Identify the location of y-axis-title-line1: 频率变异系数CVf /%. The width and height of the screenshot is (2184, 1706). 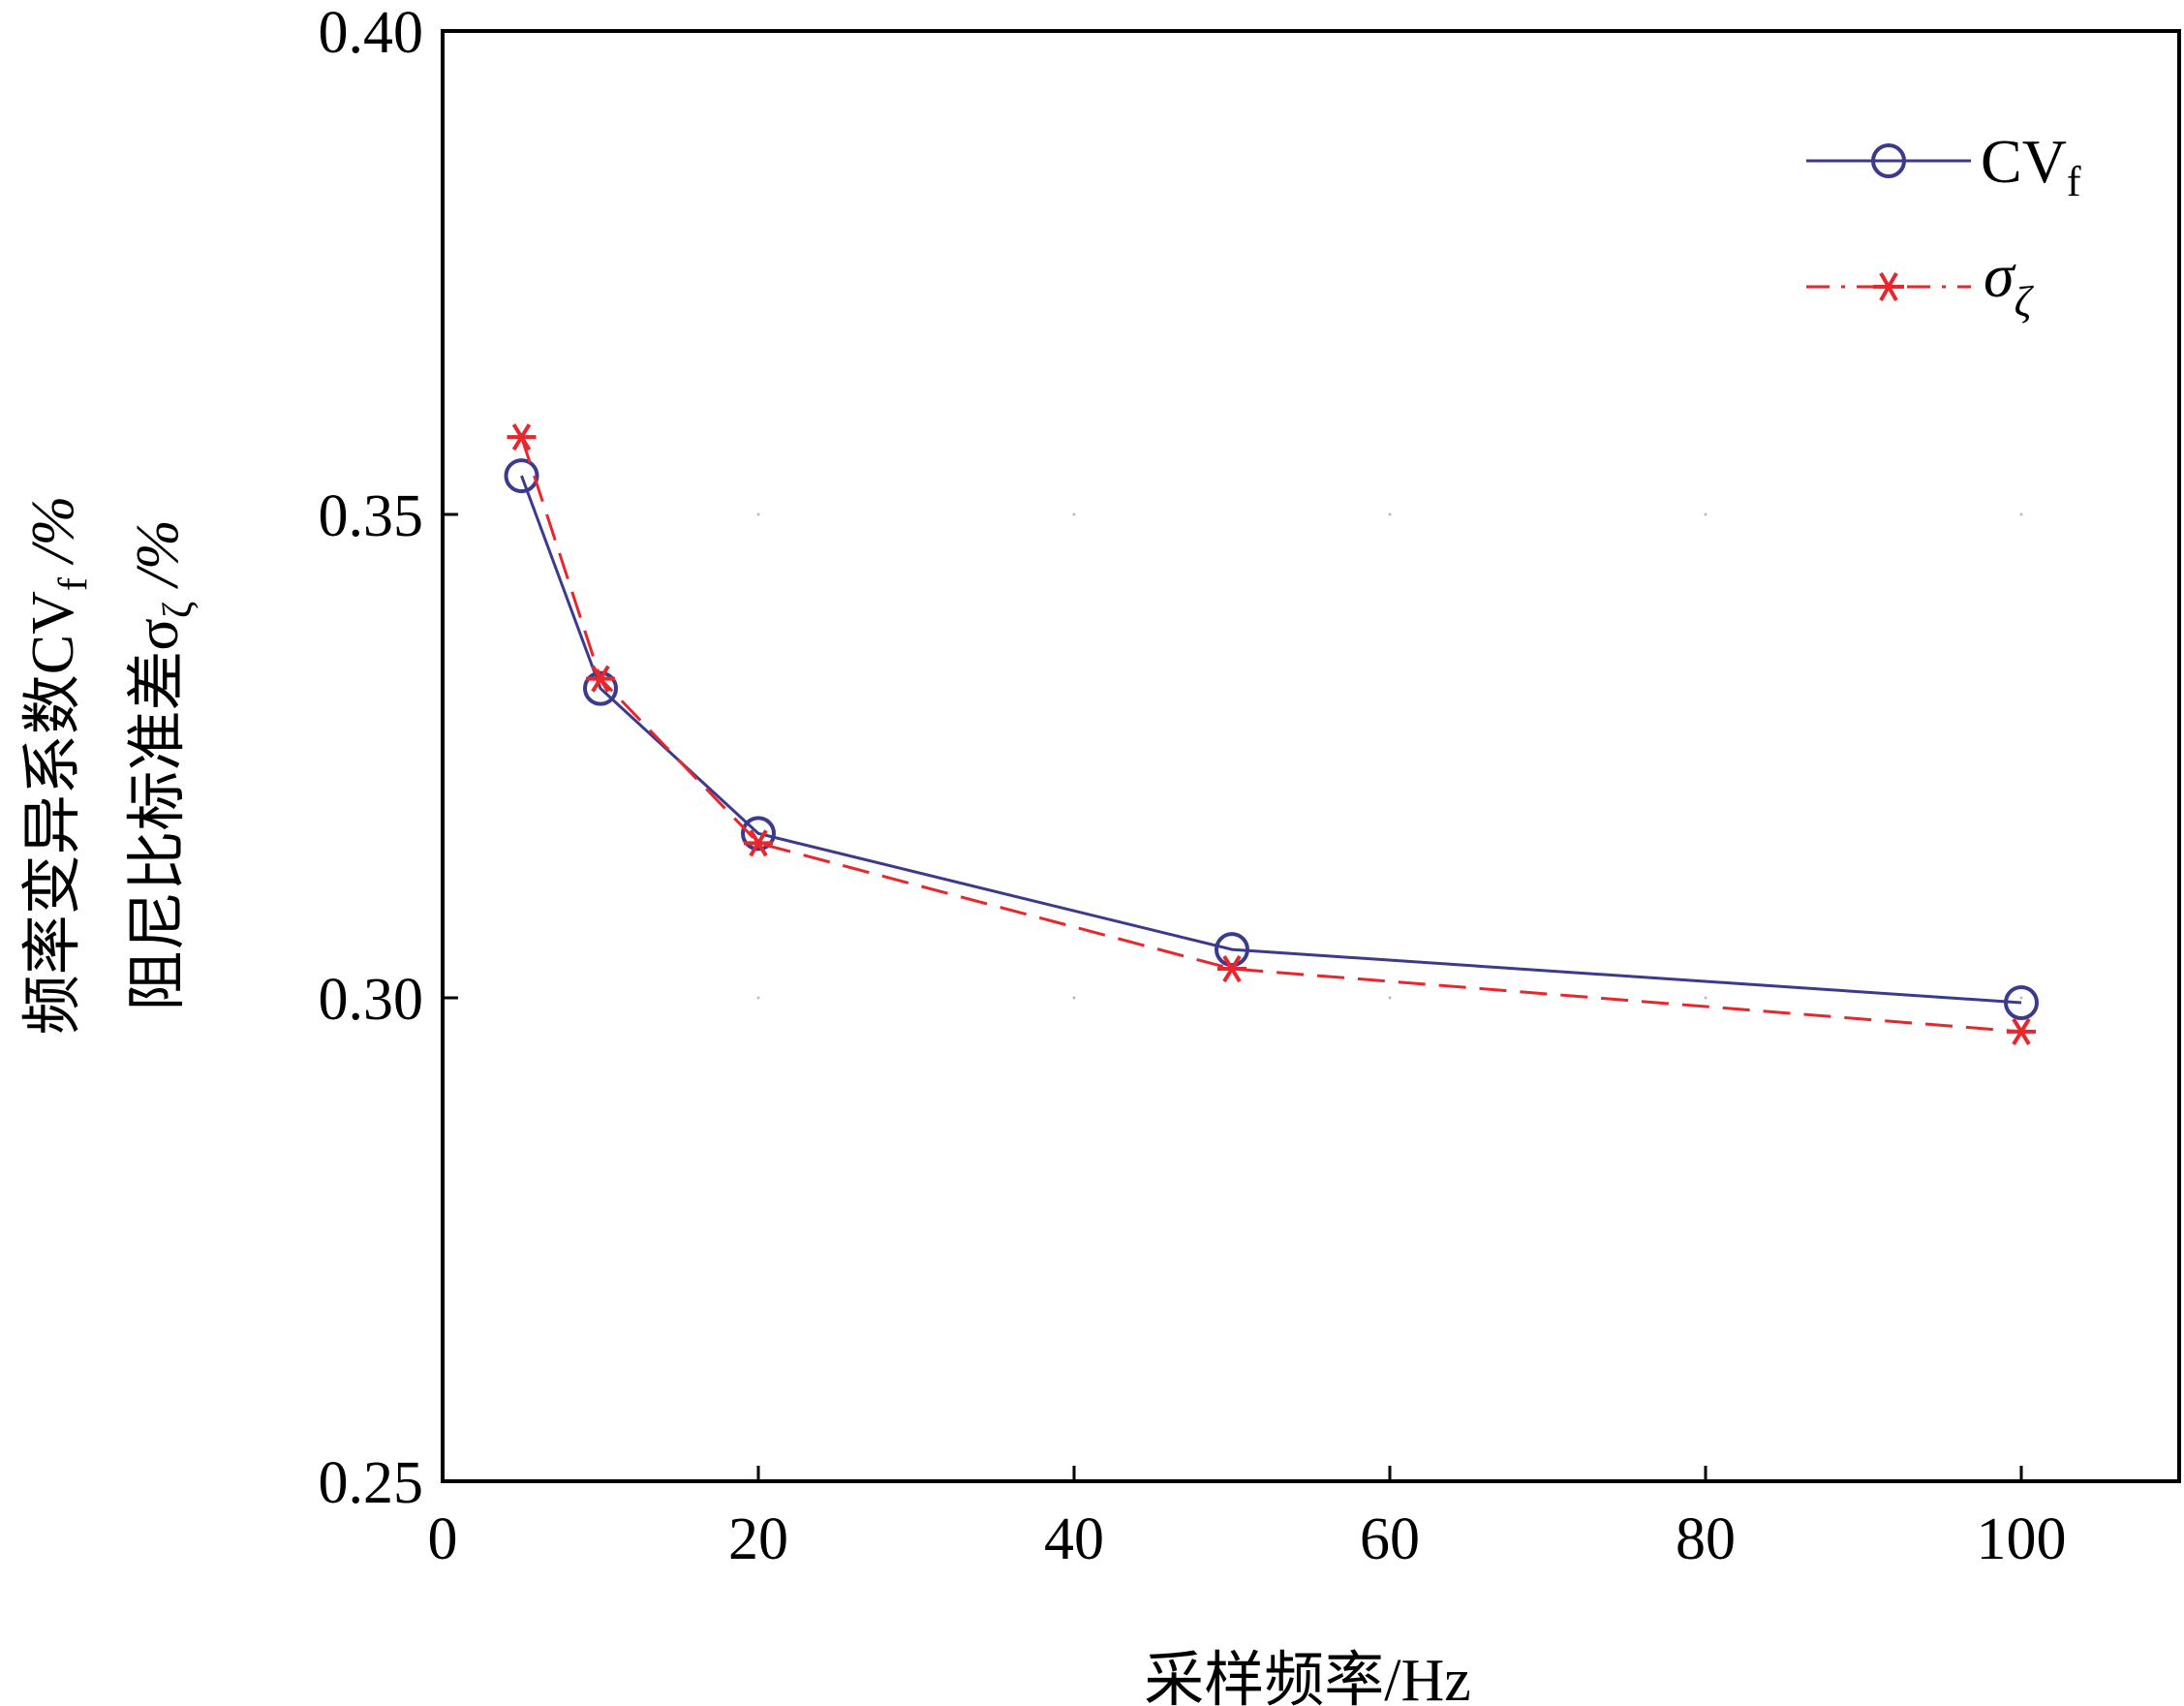
(58, 766).